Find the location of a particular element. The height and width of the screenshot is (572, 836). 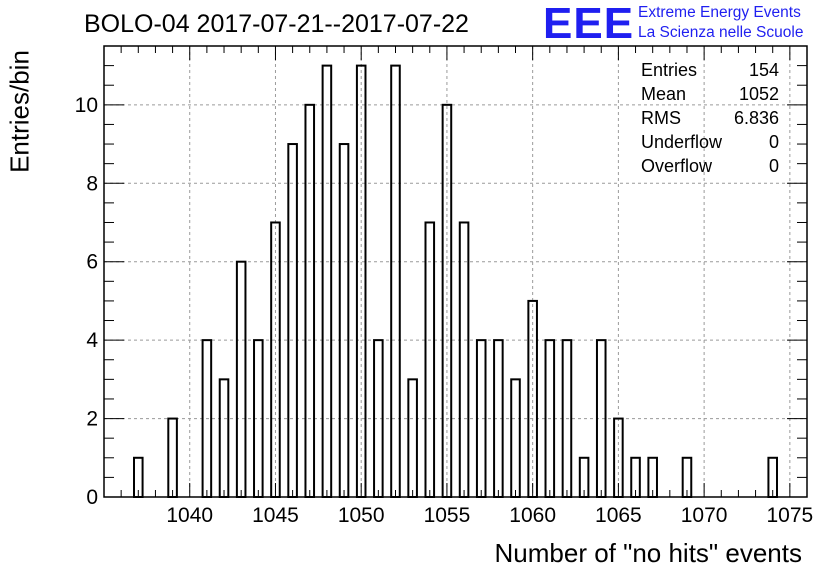

x-tick-label: 1045 is located at coordinates (275, 515).